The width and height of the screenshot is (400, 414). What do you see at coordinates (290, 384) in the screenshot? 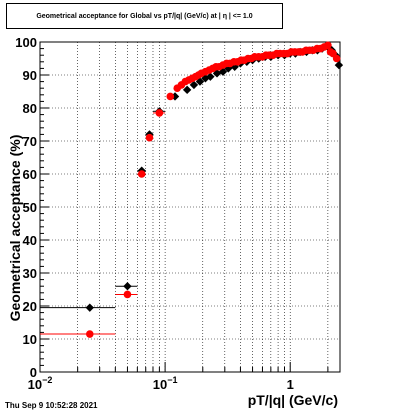
I see `x-tick-label: 1` at bounding box center [290, 384].